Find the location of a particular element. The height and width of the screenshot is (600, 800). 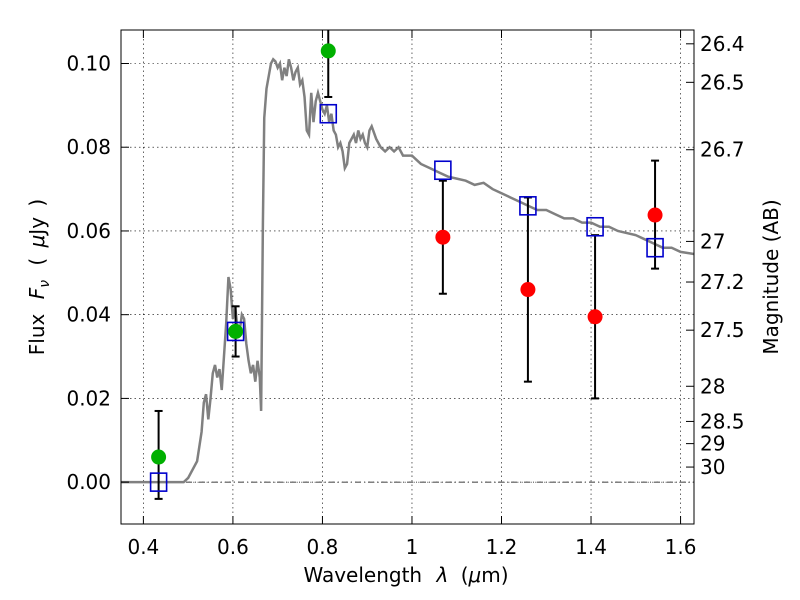

x-tick-label: 0.8 is located at coordinates (323, 547).